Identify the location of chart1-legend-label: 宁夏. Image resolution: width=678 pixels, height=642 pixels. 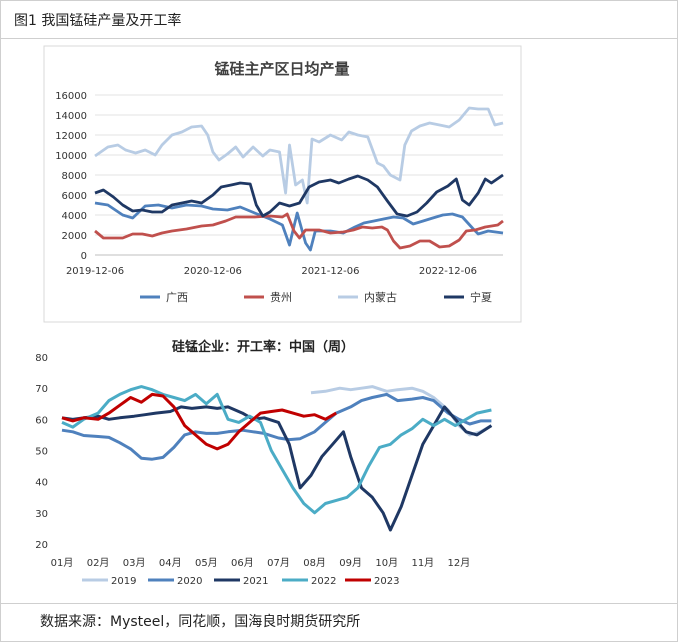
(481, 297).